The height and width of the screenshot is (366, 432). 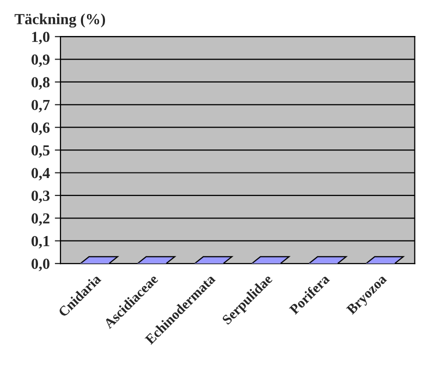 I want to click on y-axis-title: Täckning (%), so click(x=60, y=21).